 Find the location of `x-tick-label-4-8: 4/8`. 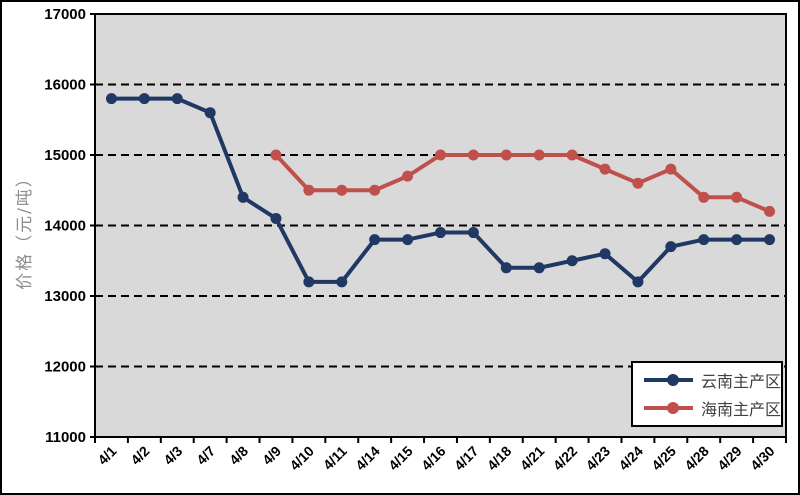

x-tick-label-4-8: 4/8 is located at coordinates (238, 455).